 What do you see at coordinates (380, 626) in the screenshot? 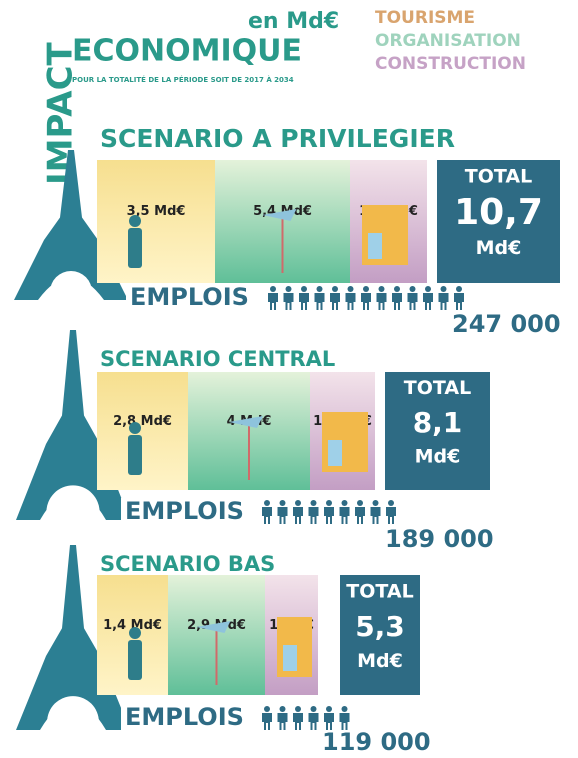
I see `total-value: 5,3` at bounding box center [380, 626].